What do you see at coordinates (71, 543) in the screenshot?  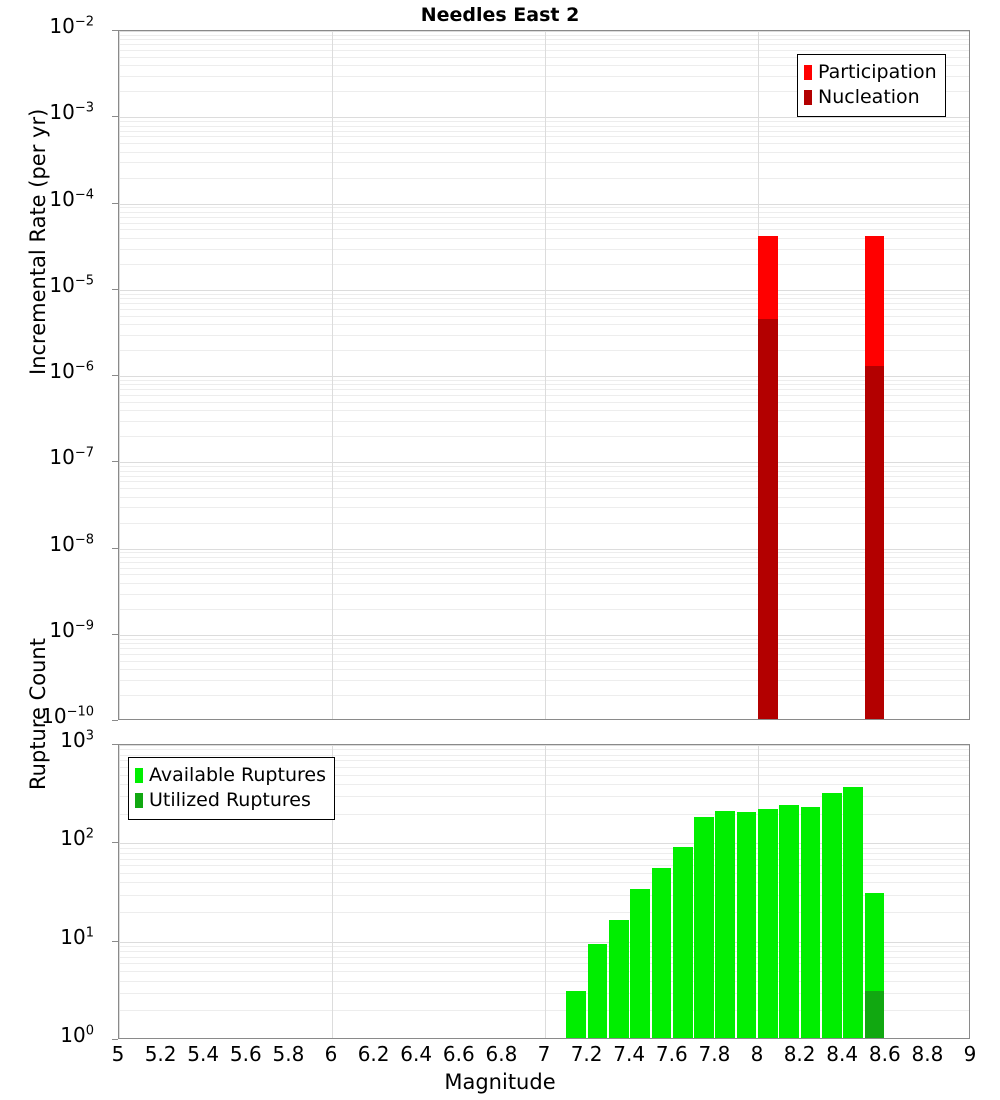 I see `y-tick-label: 10⁻⁸` at bounding box center [71, 543].